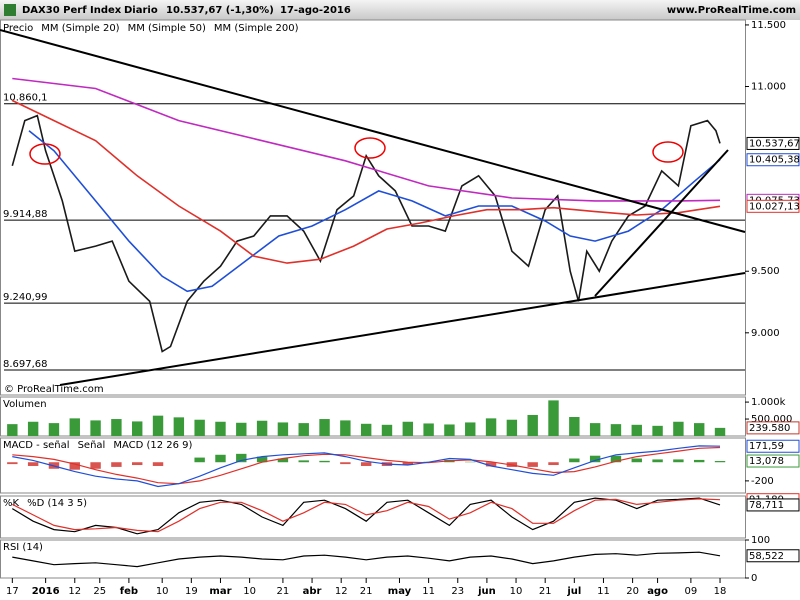  Describe the element at coordinates (657, 591) in the screenshot. I see `x-tick-label: ago` at that location.